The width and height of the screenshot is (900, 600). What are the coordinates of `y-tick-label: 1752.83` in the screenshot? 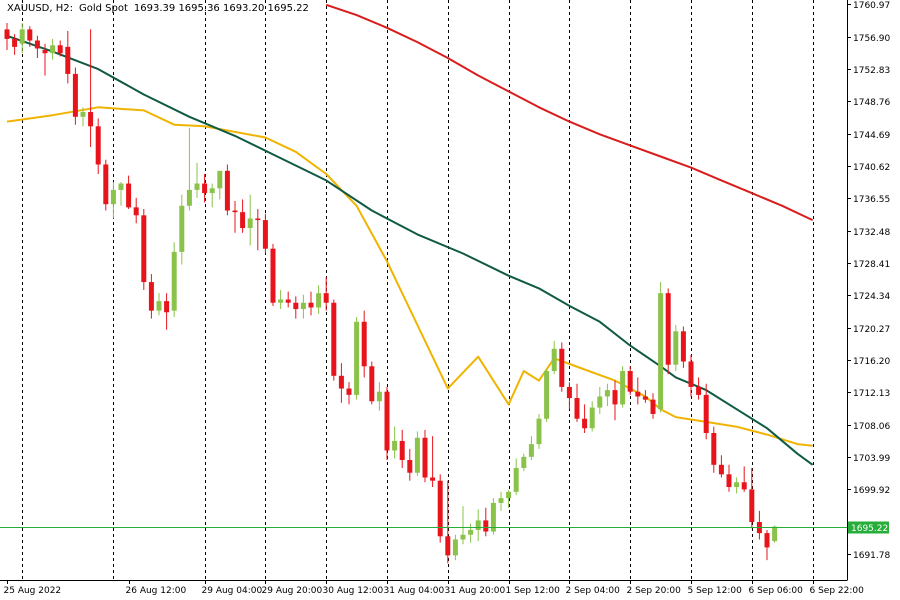 It's located at (871, 71).